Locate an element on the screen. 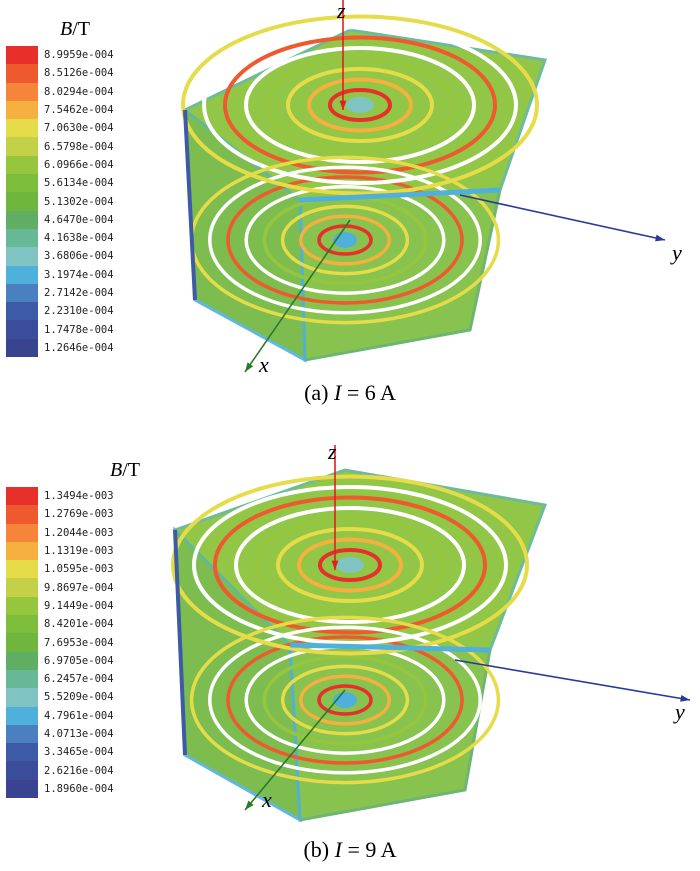 This screenshot has height=871, width=700. legend-entry: 2.2310e-004 is located at coordinates (60, 311).